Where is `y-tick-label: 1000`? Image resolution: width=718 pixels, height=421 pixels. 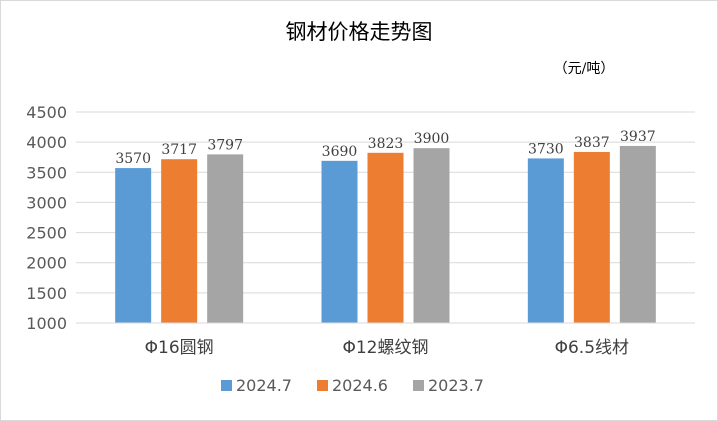 y-tick-label: 1000 is located at coordinates (46, 323).